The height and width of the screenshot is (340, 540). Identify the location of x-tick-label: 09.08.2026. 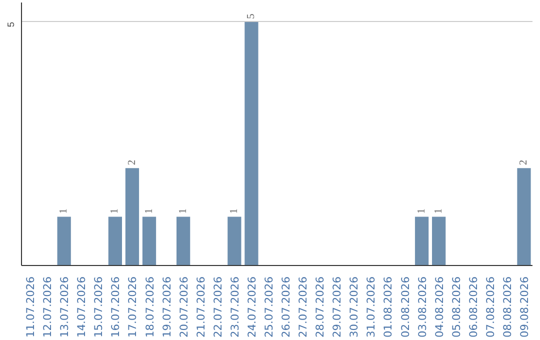
(524, 307).